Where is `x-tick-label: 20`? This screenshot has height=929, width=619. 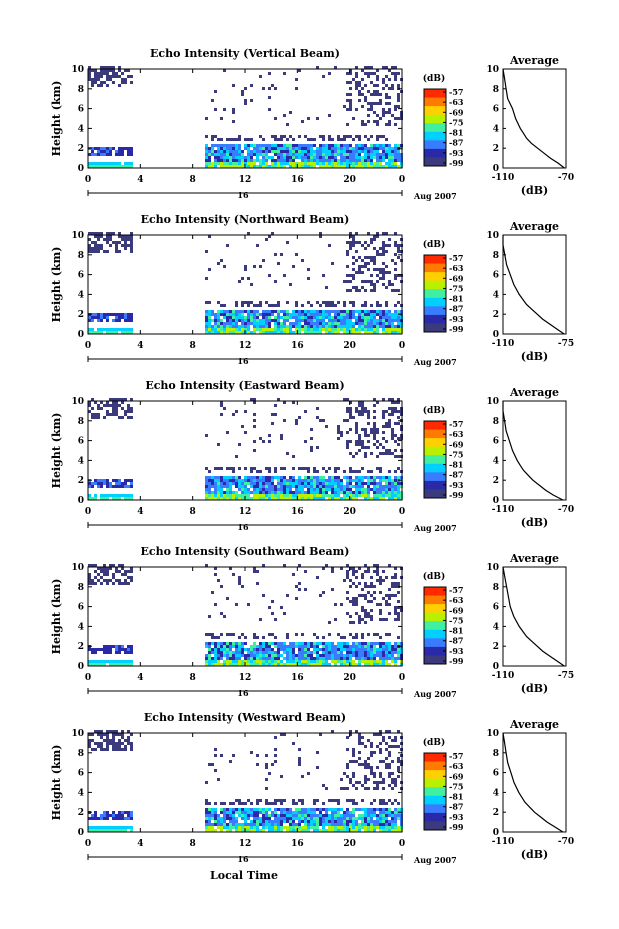
x-tick-label: 20 is located at coordinates (349, 346).